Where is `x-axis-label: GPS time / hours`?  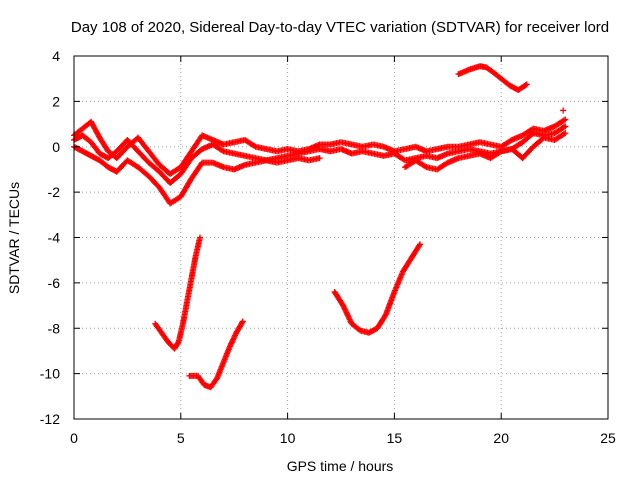
x-axis-label: GPS time / hours is located at coordinates (340, 466).